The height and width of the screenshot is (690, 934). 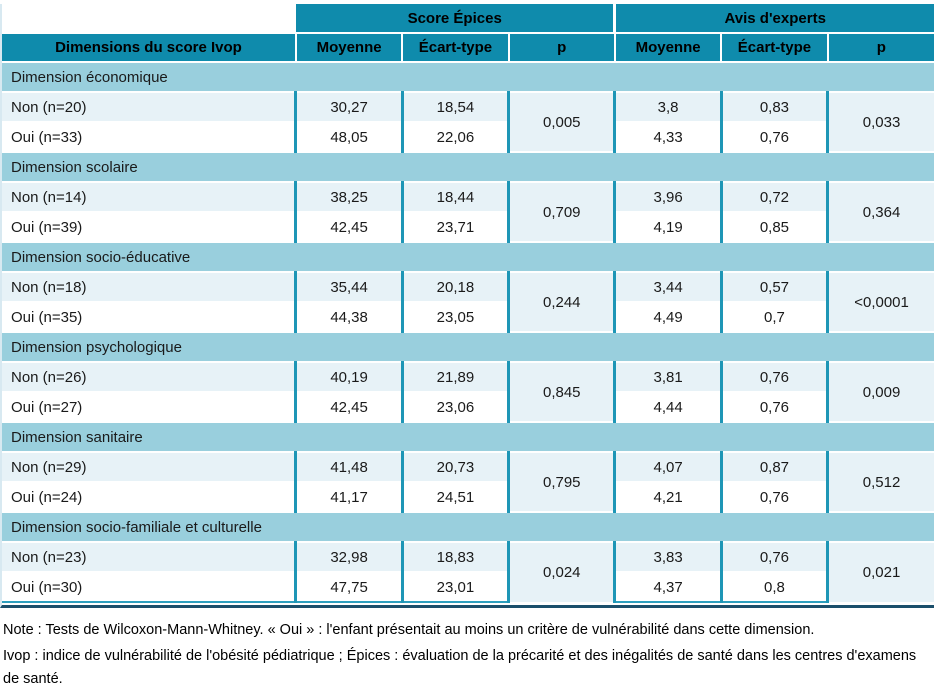 I want to click on value-cell: 4,21, so click(x=667, y=496).